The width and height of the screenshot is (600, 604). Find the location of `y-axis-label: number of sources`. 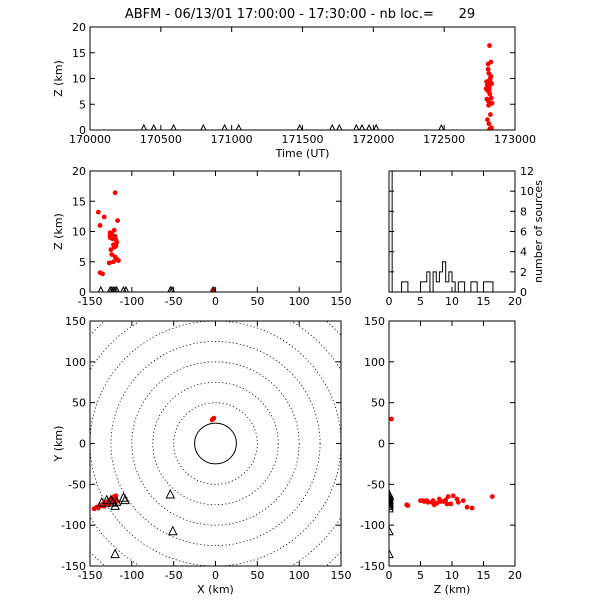

y-axis-label: number of sources is located at coordinates (538, 231).